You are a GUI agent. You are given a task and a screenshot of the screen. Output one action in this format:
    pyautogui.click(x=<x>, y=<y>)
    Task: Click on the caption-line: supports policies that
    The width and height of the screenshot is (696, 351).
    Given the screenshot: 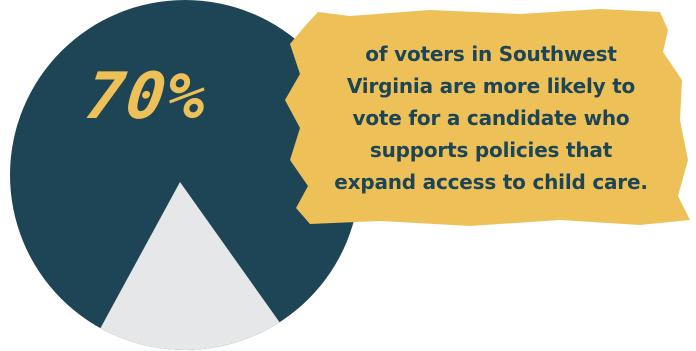 What is the action you would take?
    pyautogui.click(x=491, y=150)
    